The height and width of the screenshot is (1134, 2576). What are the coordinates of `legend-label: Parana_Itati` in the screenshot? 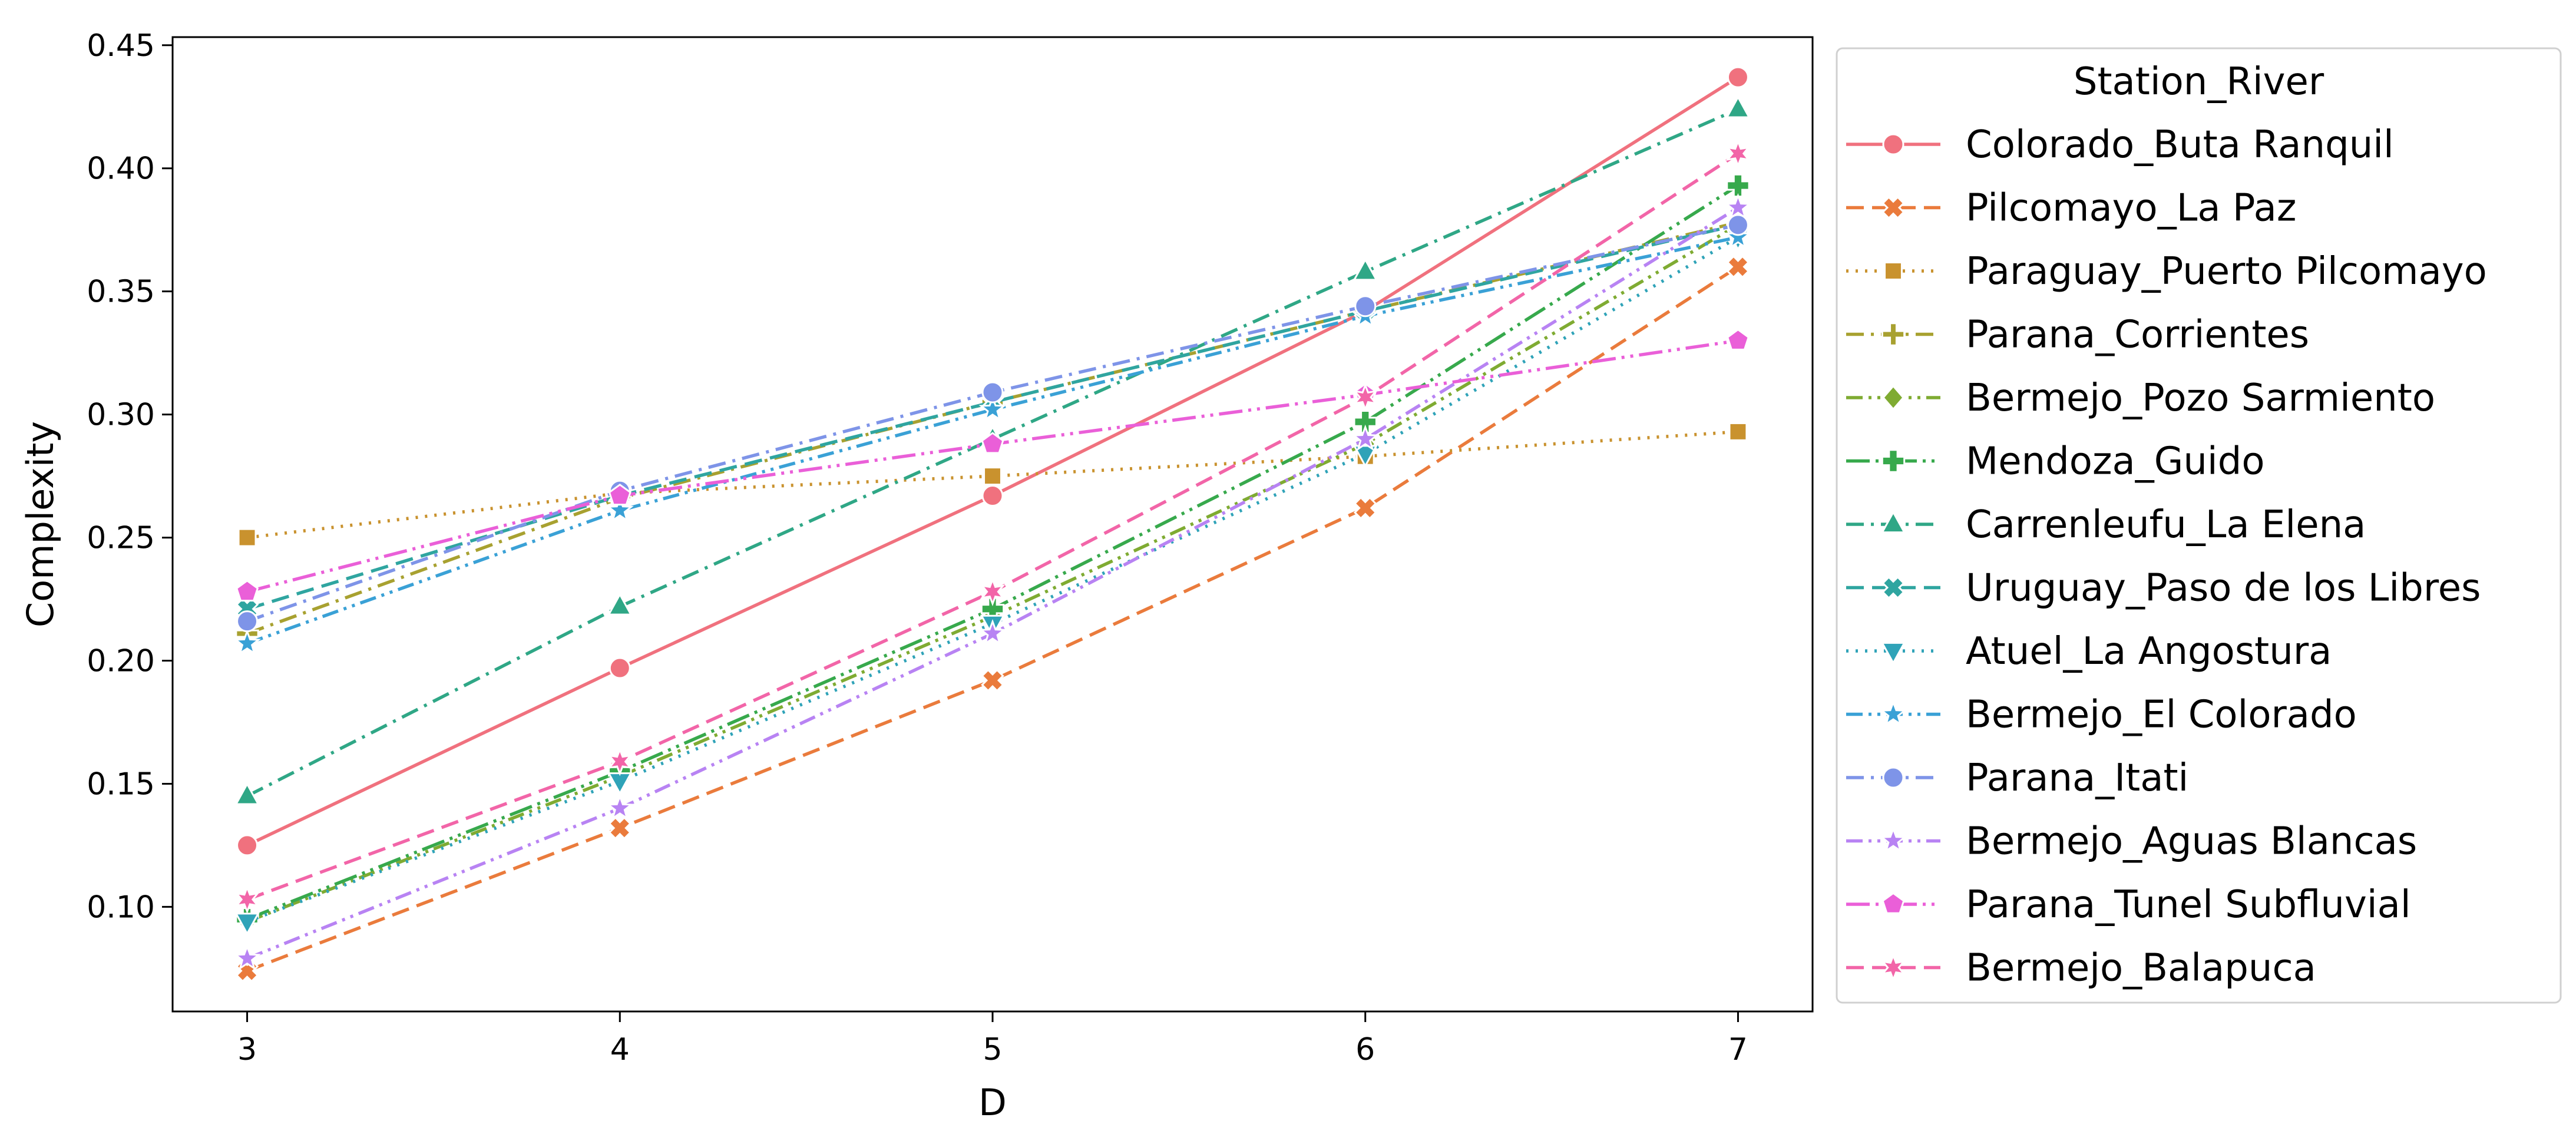 It's located at (2077, 778).